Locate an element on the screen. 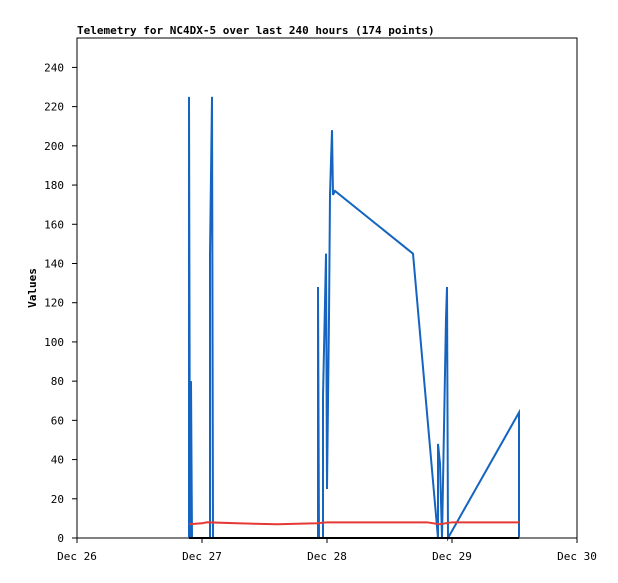 This screenshot has height=583, width=618. y-tick-label: 200 is located at coordinates (54, 146).